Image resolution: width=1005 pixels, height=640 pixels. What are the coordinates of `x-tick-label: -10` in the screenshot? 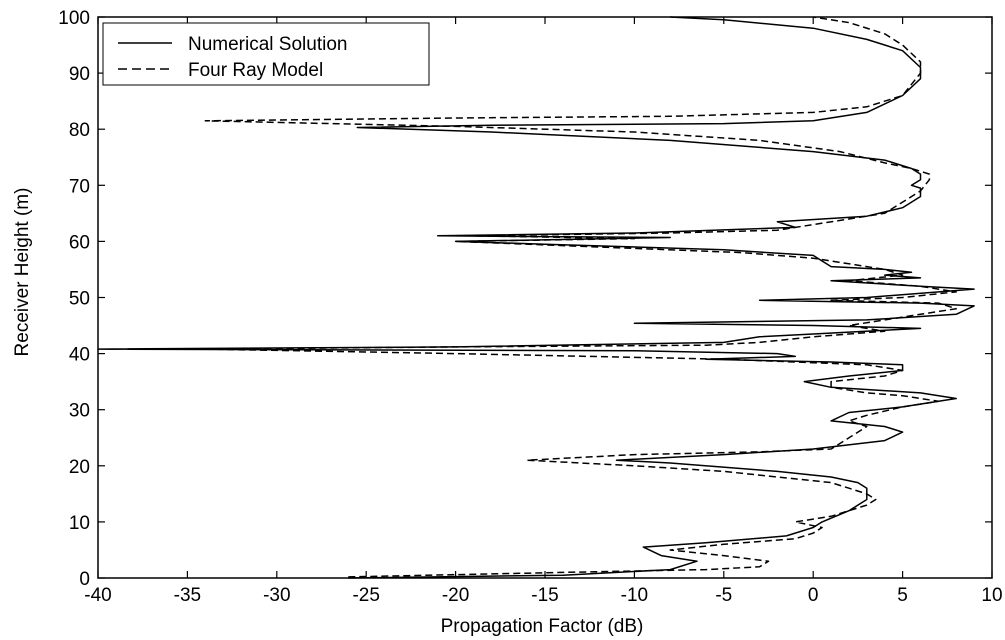 It's located at (634, 595).